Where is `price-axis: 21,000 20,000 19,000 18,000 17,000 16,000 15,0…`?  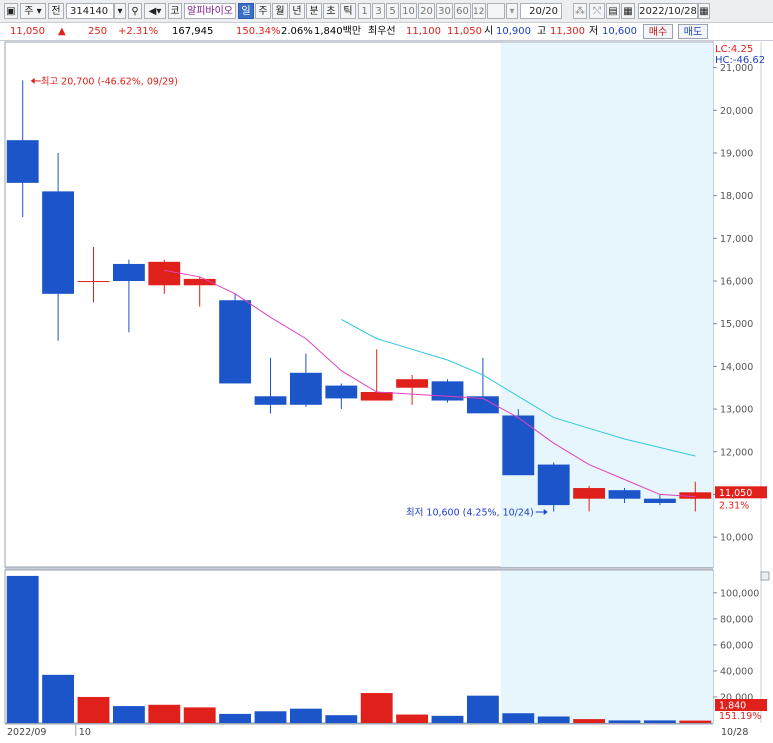
price-axis: 21,000 20,000 19,000 18,000 17,000 16,000 15,0… is located at coordinates (733, 303).